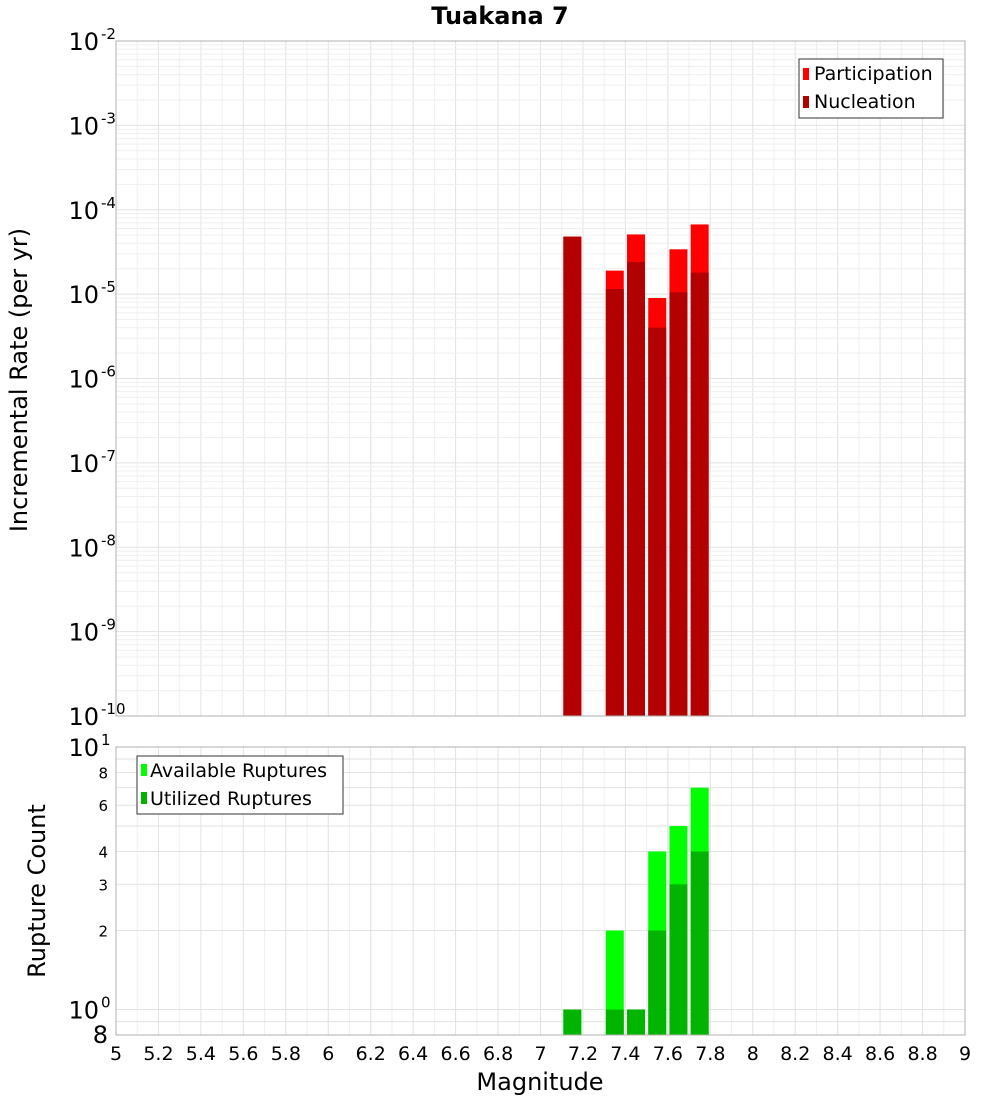  I want to click on x-tick-label: 5.2, so click(158, 1054).